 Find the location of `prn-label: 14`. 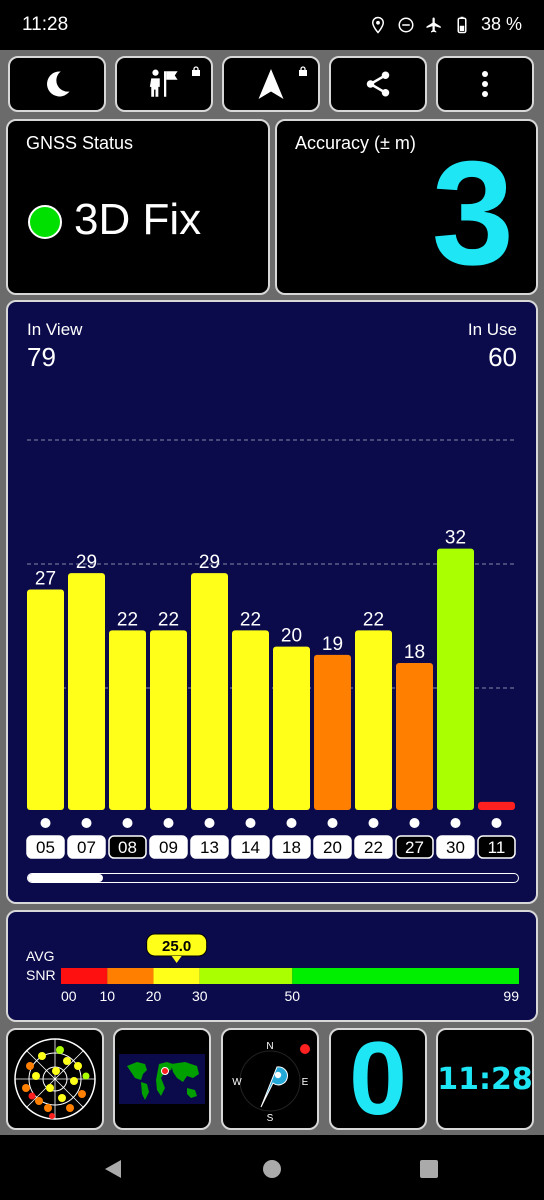

prn-label: 14 is located at coordinates (250, 847).